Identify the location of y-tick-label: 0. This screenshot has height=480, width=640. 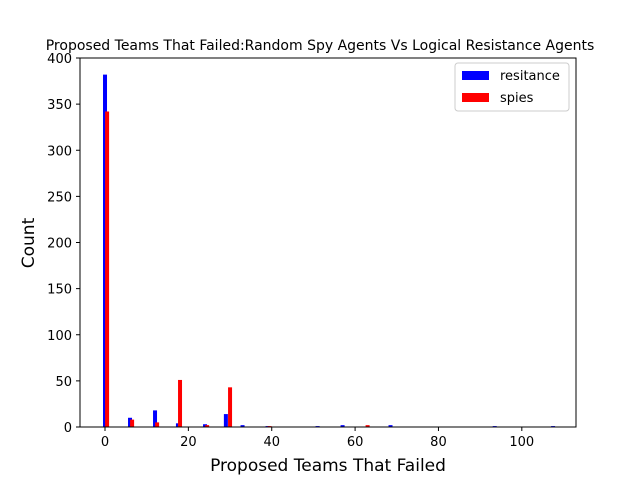
(68, 428).